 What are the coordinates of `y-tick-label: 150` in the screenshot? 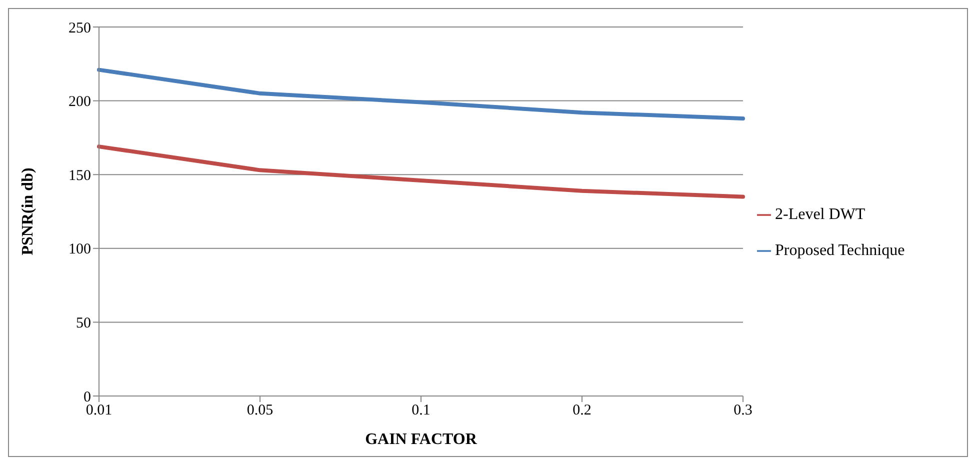 It's located at (79, 176).